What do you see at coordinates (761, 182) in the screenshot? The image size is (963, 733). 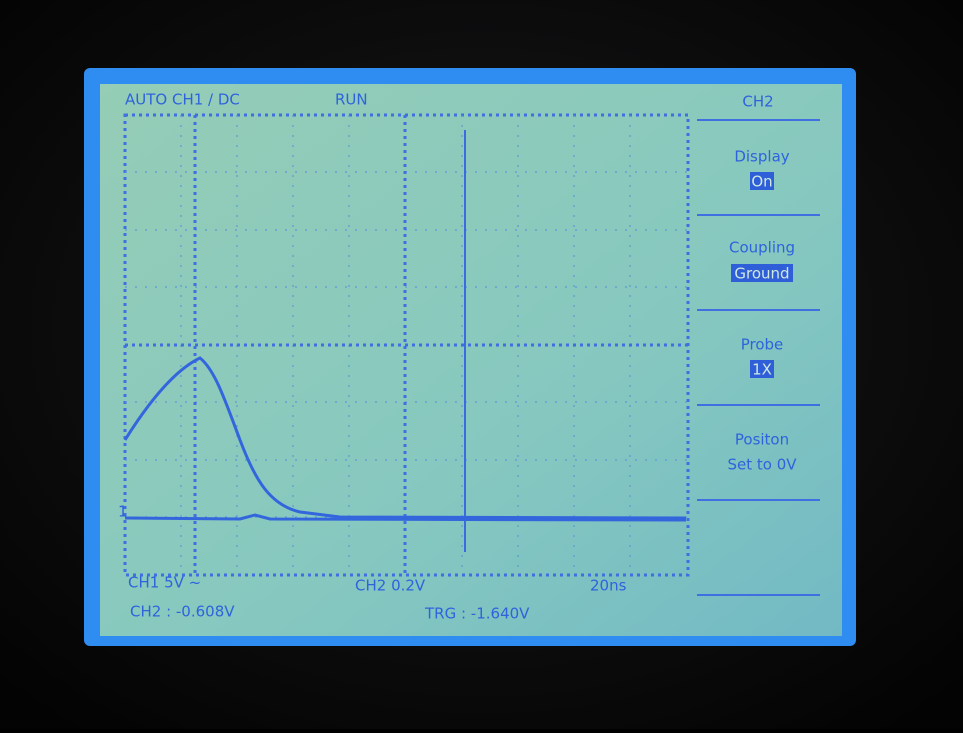 I see `menu-value: On` at bounding box center [761, 182].